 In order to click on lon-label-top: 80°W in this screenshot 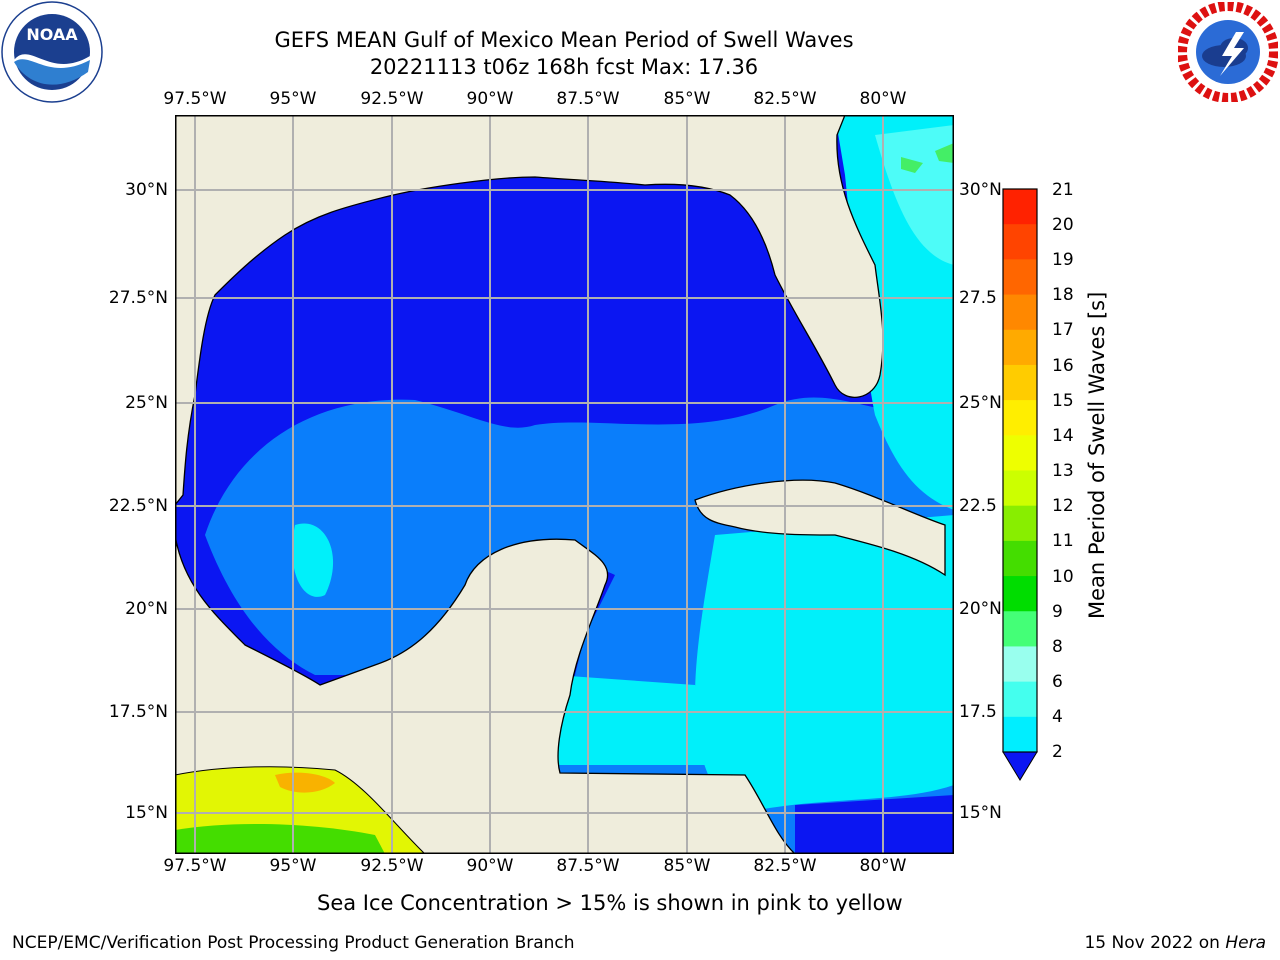, I will do `click(883, 99)`.